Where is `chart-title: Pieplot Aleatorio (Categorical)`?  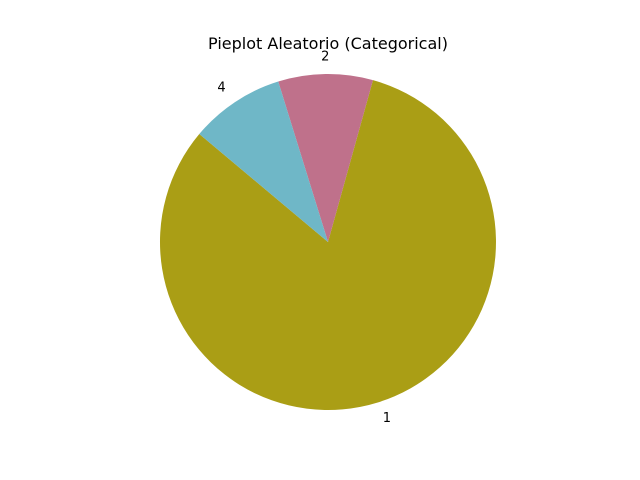
chart-title: Pieplot Aleatorio (Categorical) is located at coordinates (328, 43).